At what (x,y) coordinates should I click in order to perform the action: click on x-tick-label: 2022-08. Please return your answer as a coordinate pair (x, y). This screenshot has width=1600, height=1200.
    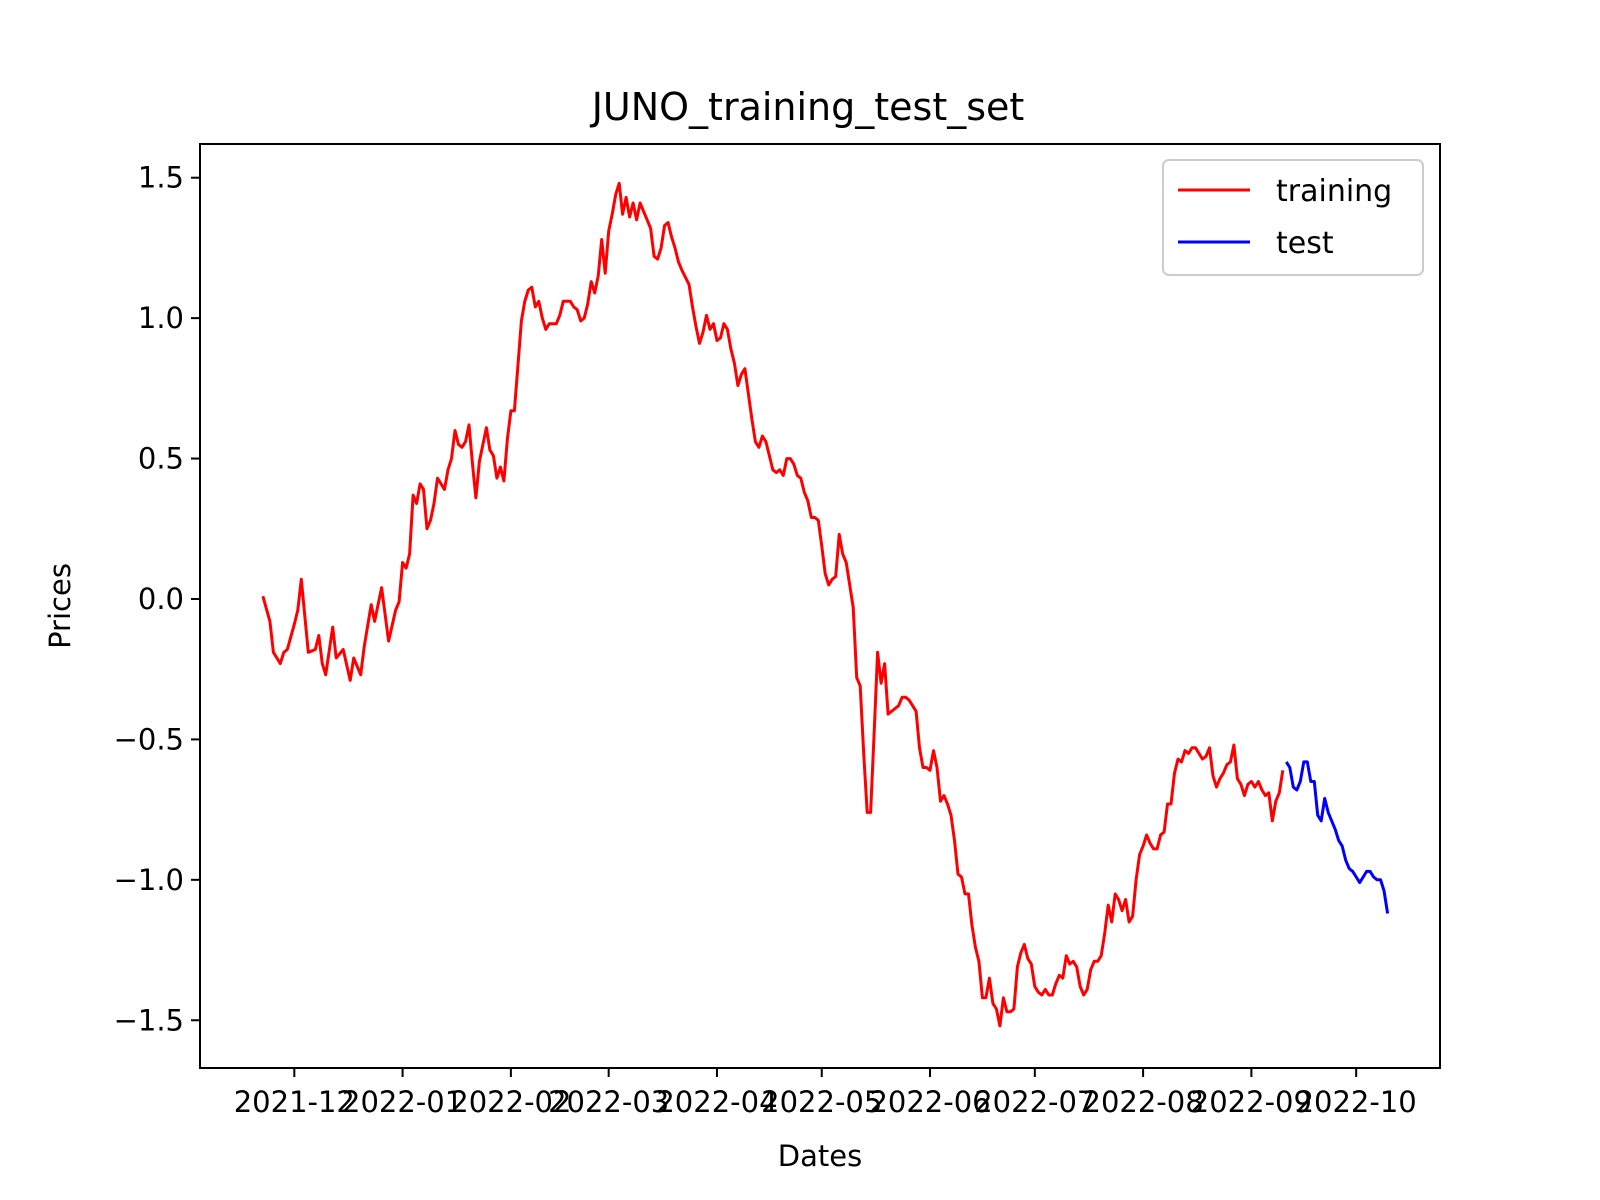
    Looking at the image, I should click on (1143, 1102).